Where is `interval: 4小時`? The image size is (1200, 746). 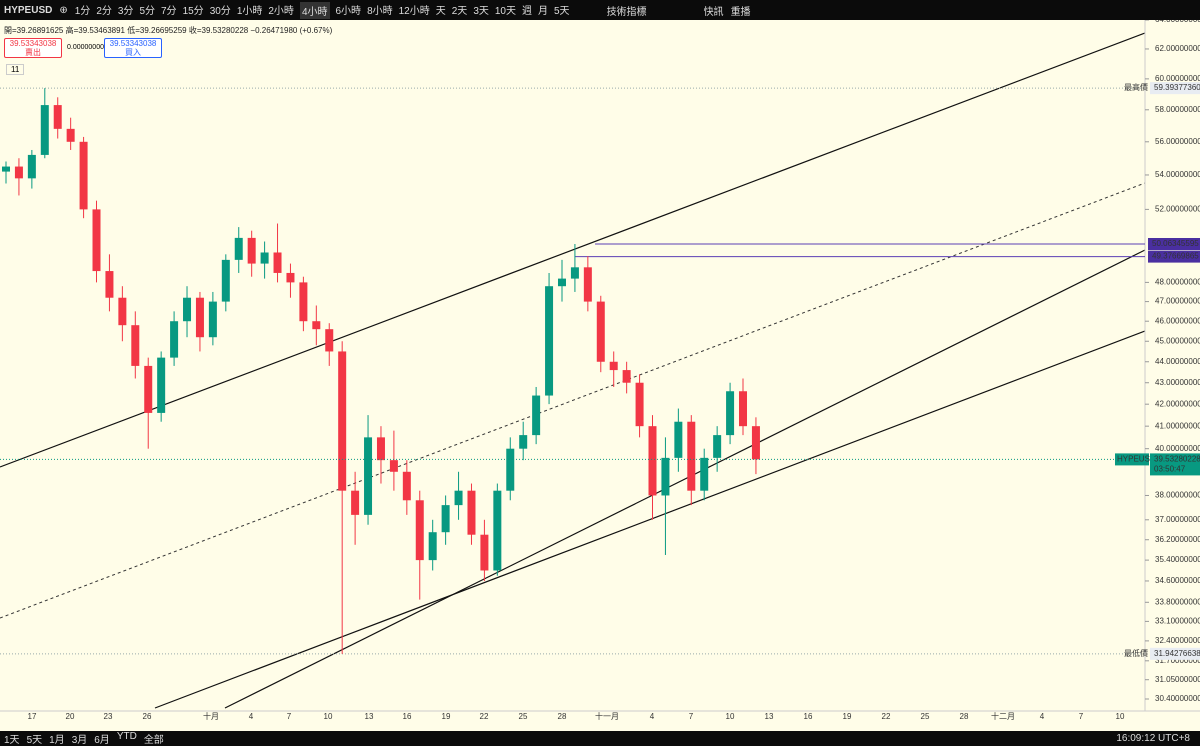
interval: 4小時 is located at coordinates (314, 10).